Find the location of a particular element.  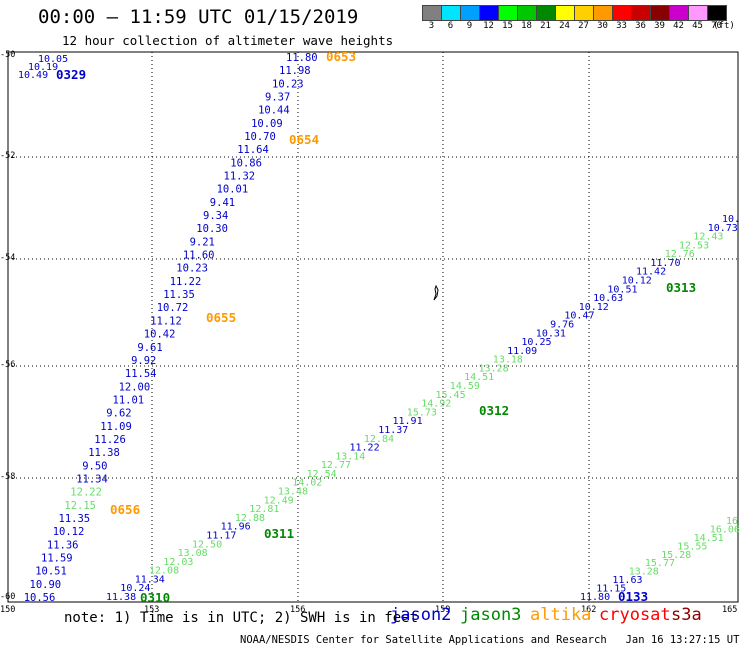

swh-value: 11.42 is located at coordinates (651, 272).